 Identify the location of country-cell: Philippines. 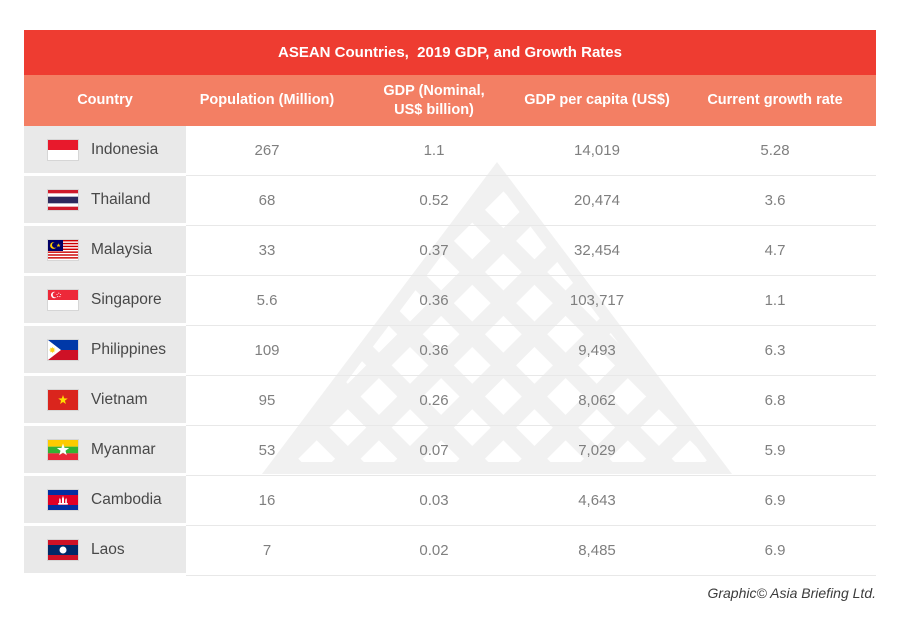
(105, 349).